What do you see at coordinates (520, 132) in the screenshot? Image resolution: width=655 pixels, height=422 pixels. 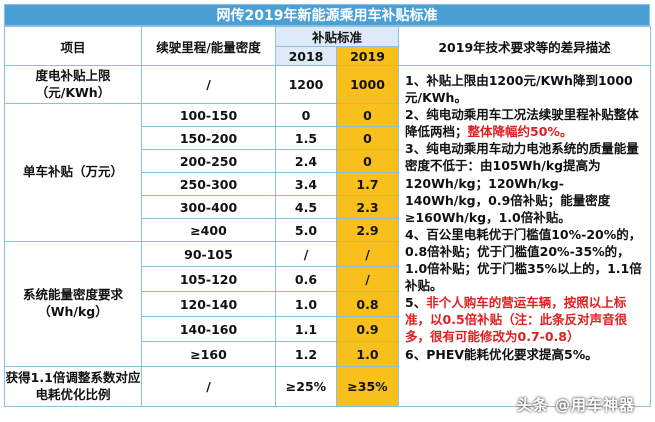 I see `desc-item-2-highlight: 整体降幅约50%。` at bounding box center [520, 132].